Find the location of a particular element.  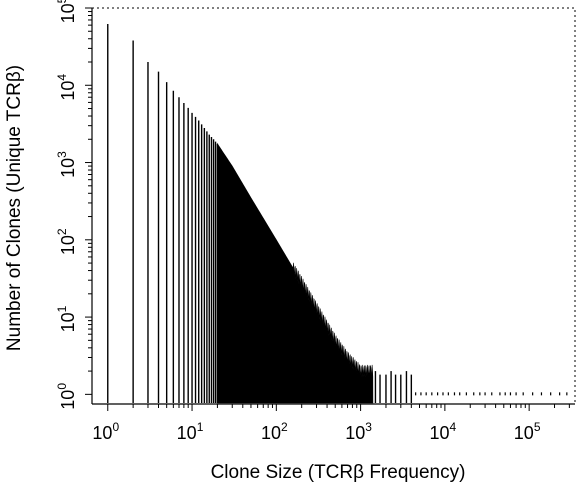

y-tick-label-group: 10³ is located at coordinates (66, 164).